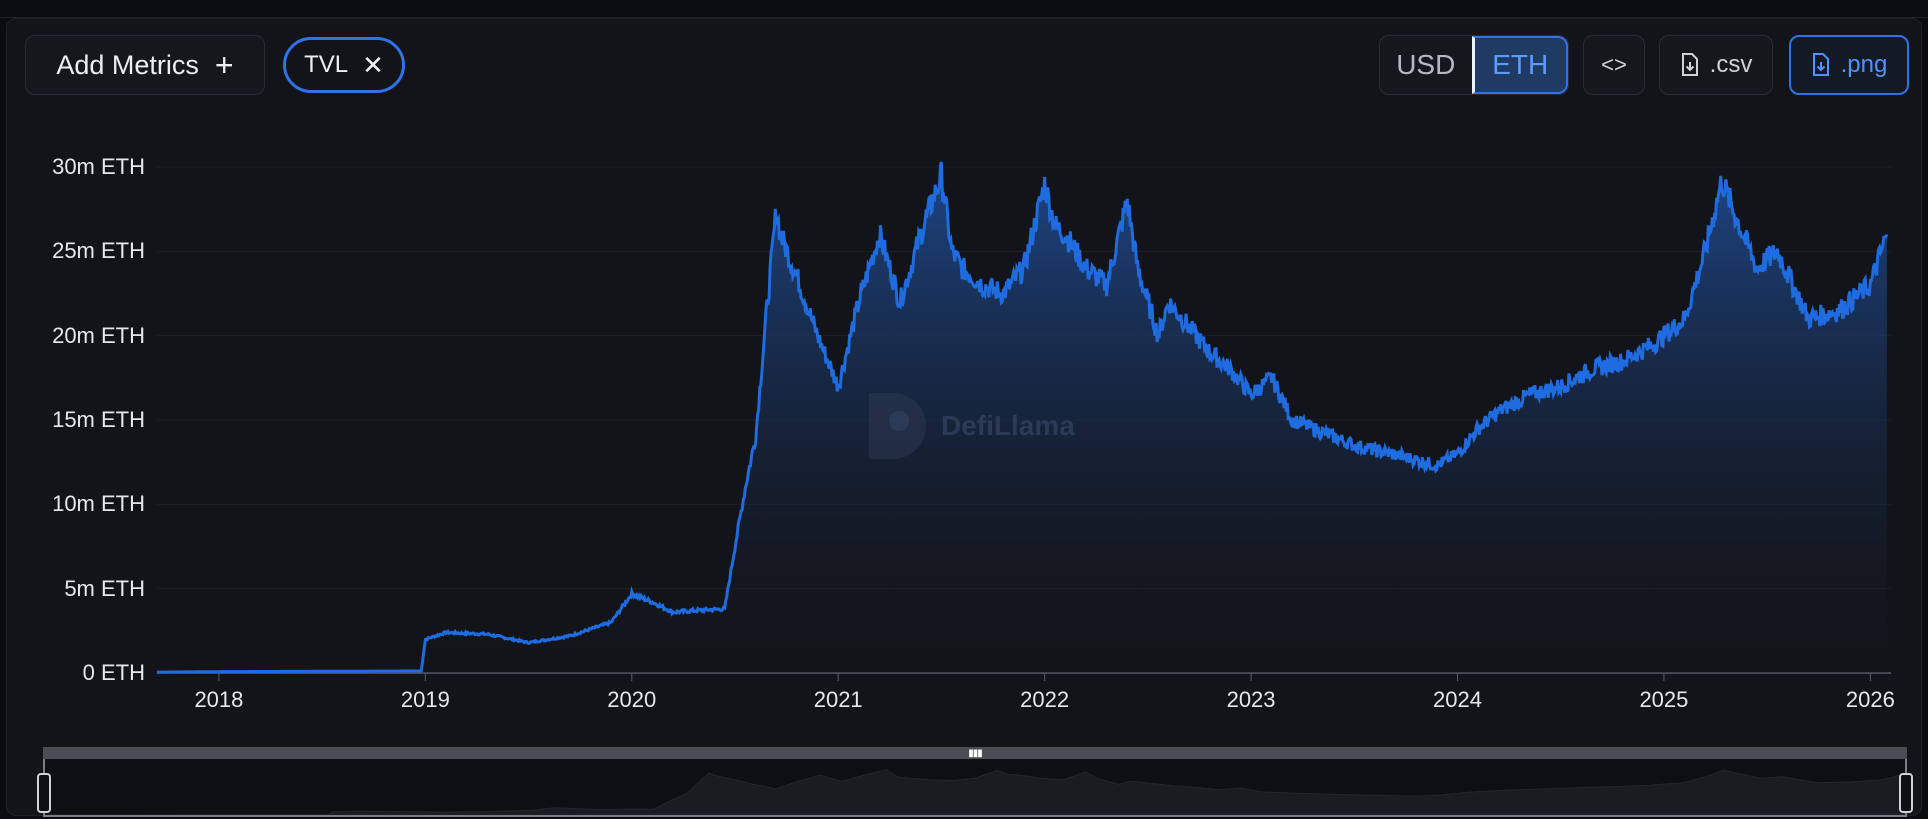 The height and width of the screenshot is (819, 1928). I want to click on x-tick-label: 2021, so click(838, 699).